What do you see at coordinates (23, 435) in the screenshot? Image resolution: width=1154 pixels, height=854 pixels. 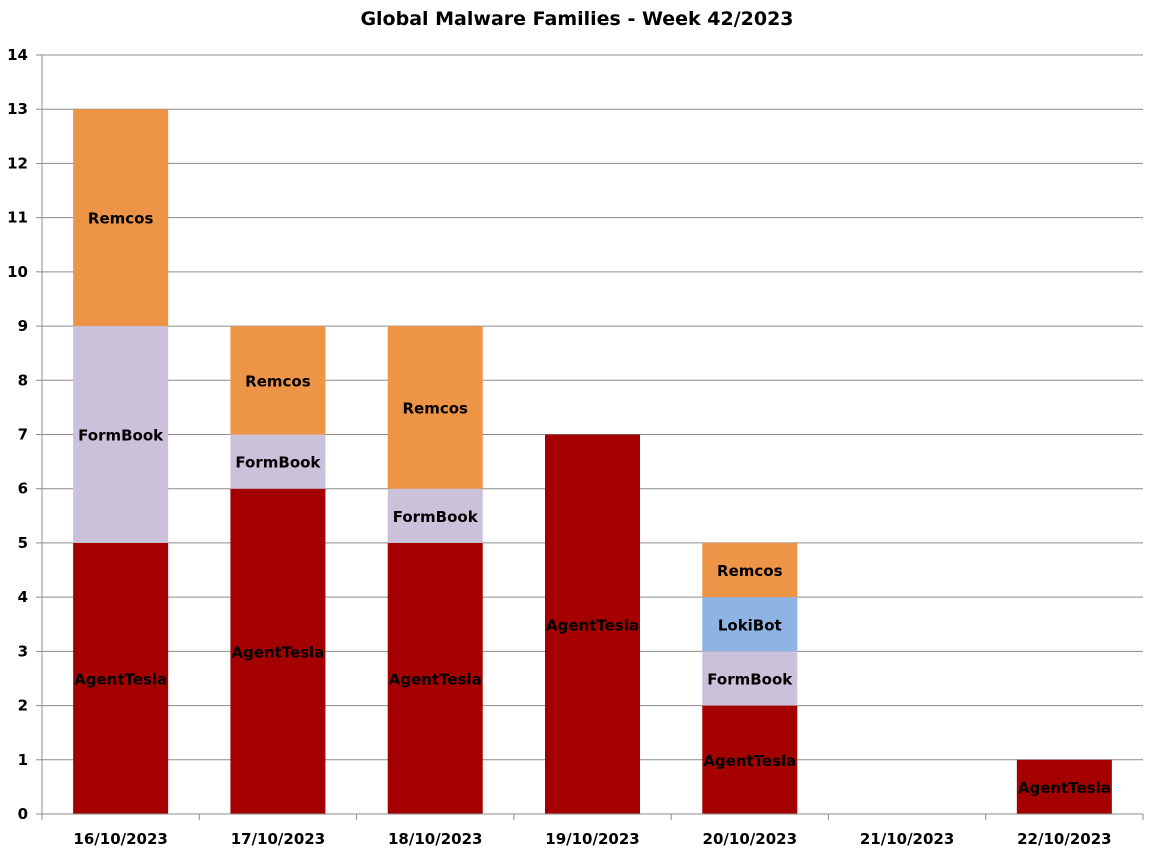 I see `y-tick-label: 7` at bounding box center [23, 435].